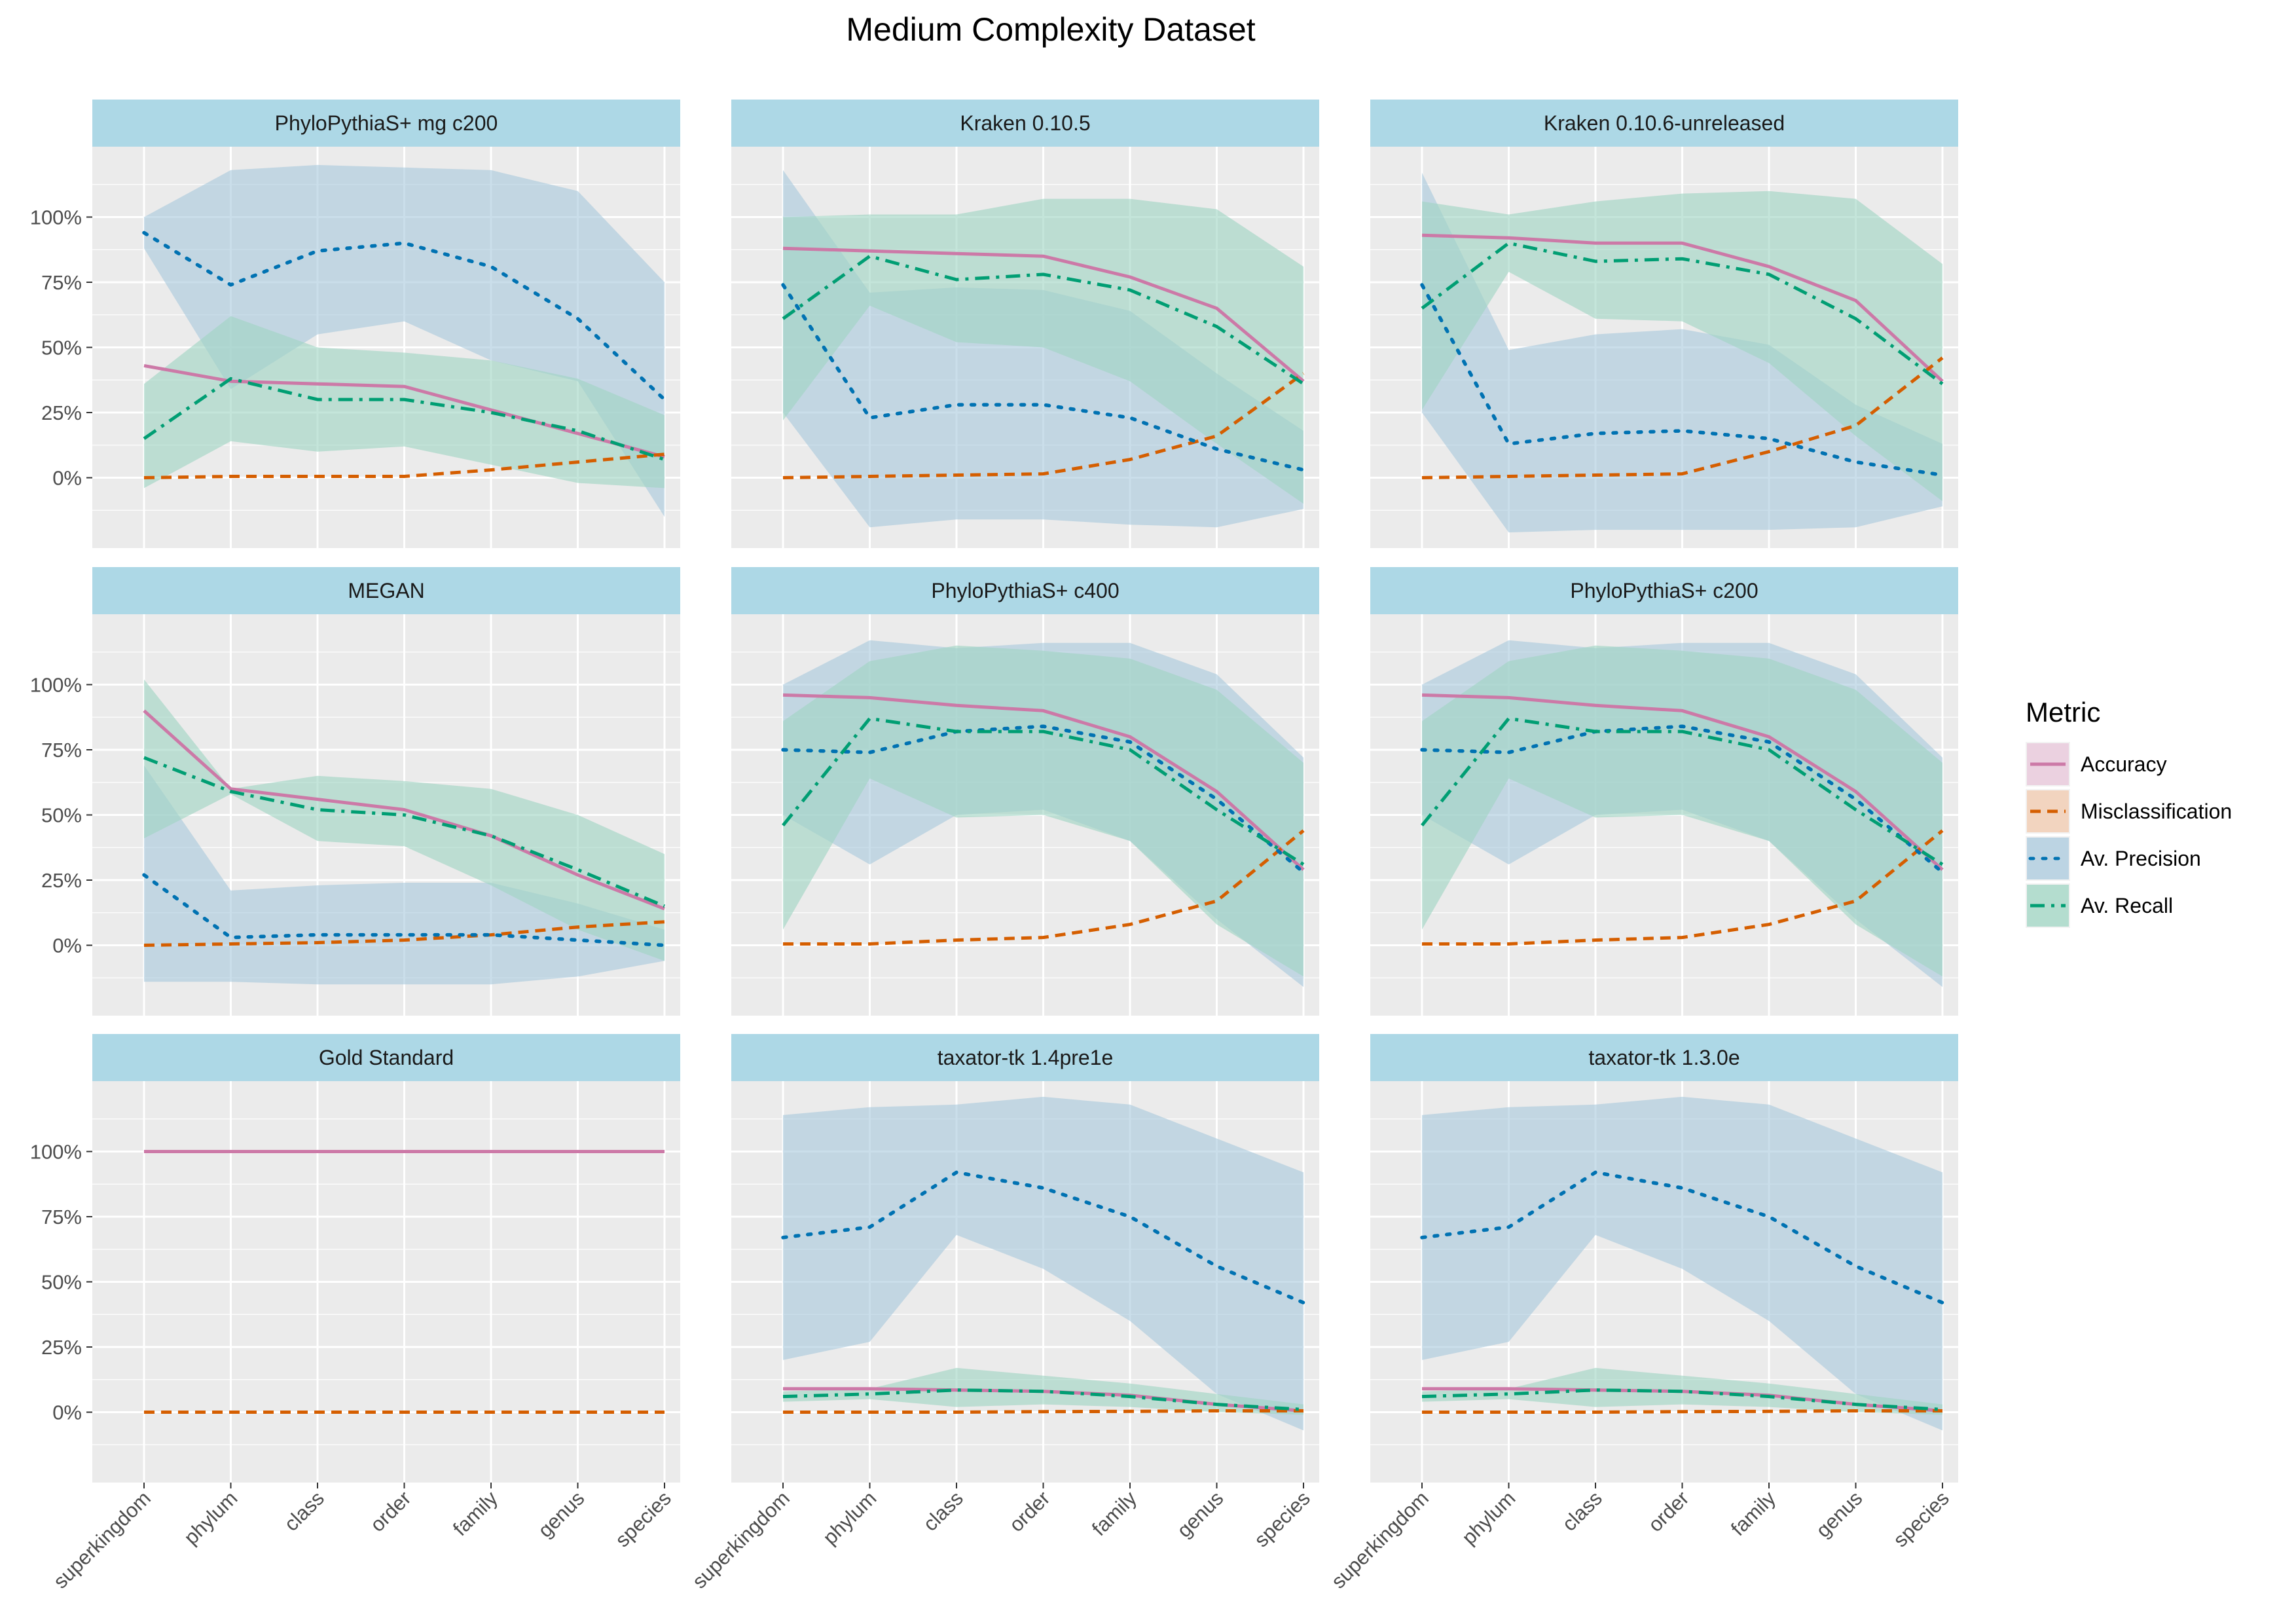  I want to click on facet-strip-label: PhyloPythiaS+ c200, so click(1664, 590).